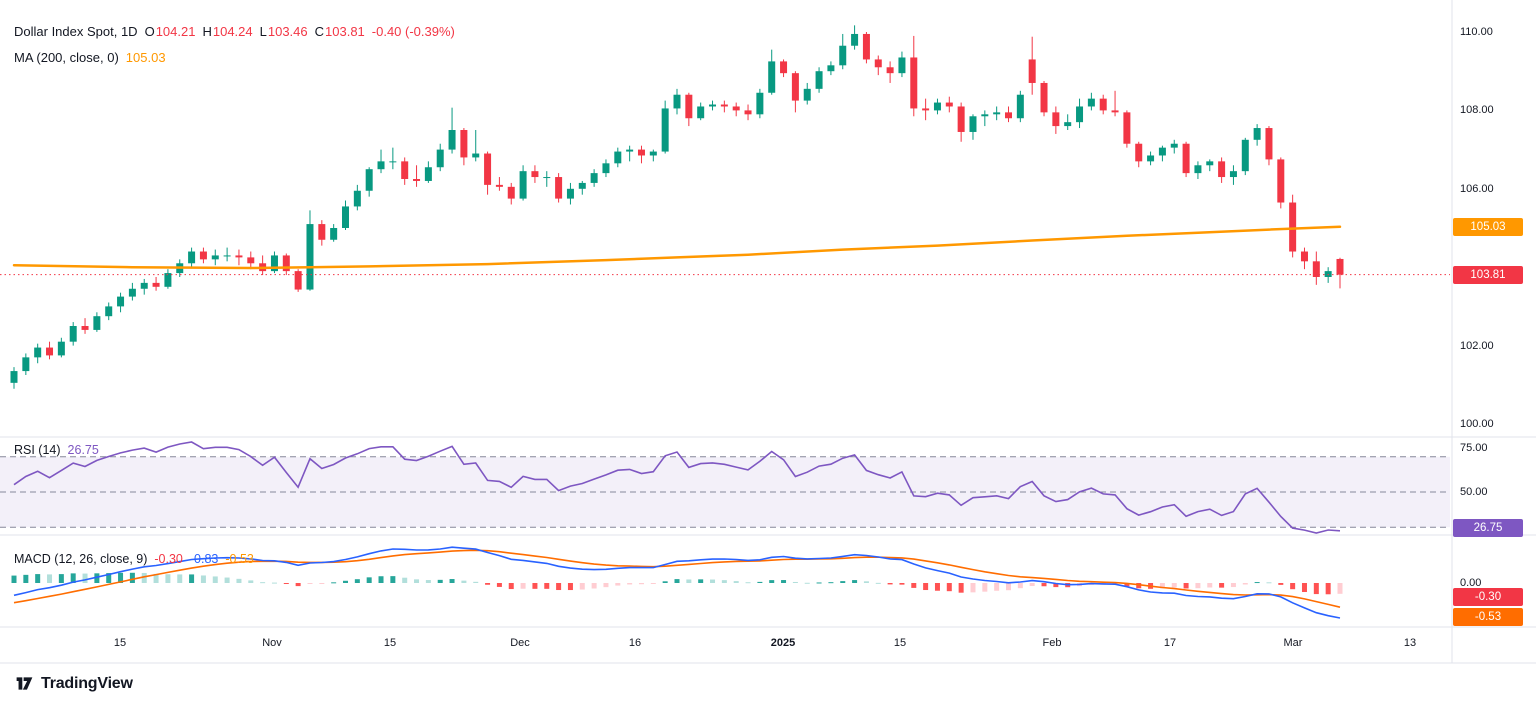  What do you see at coordinates (783, 643) in the screenshot?
I see `time-axis-label: 2025` at bounding box center [783, 643].